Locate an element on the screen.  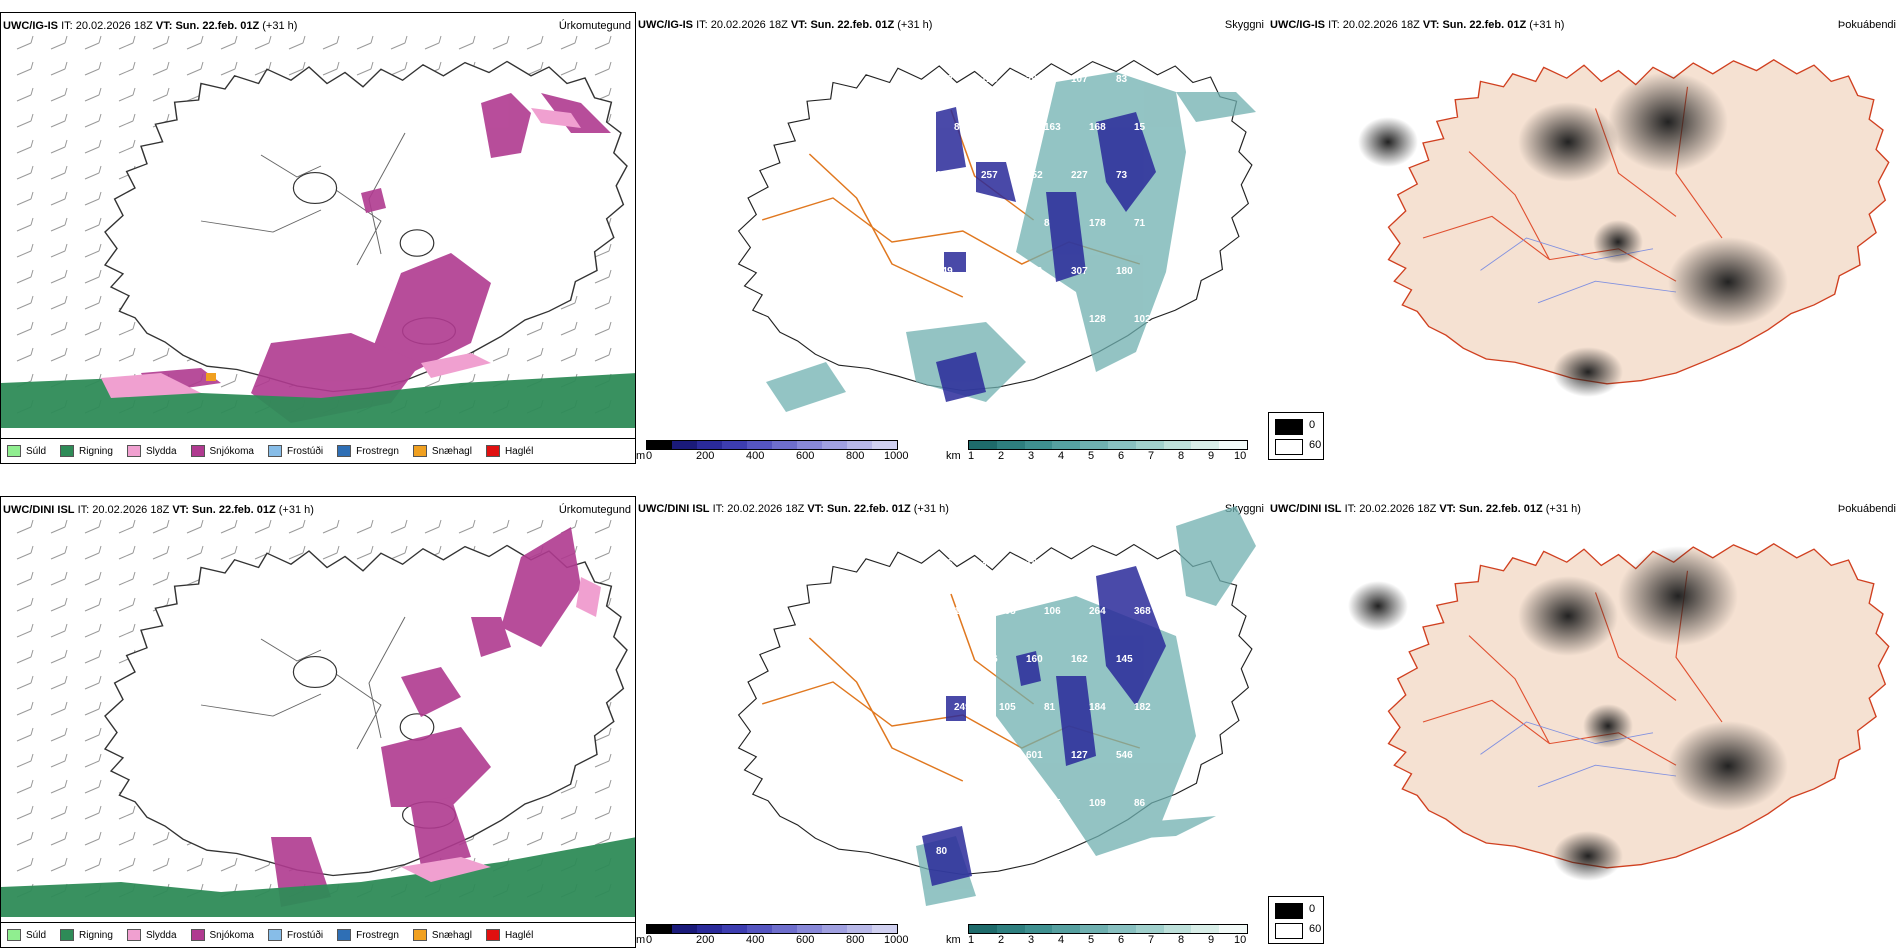
cloudbase-label: 128 is located at coordinates (1097, 319).